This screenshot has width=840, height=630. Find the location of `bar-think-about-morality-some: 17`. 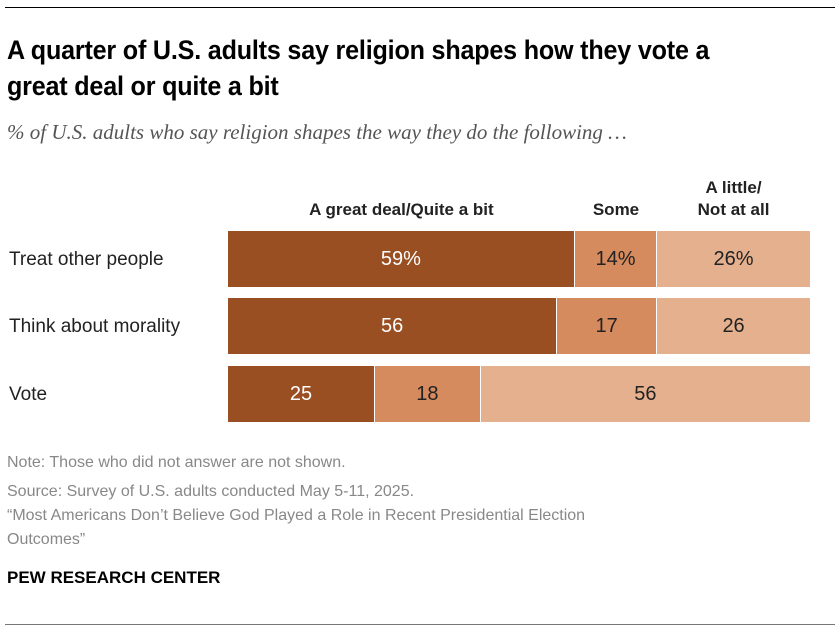

bar-think-about-morality-some: 17 is located at coordinates (607, 326).